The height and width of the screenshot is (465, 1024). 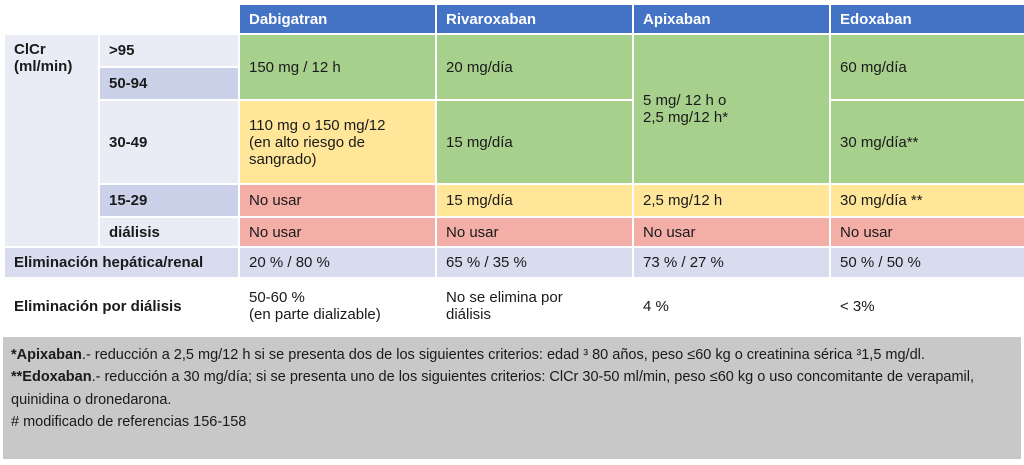 I want to click on dose-dabigatran-dialisis: No usar, so click(x=337, y=232).